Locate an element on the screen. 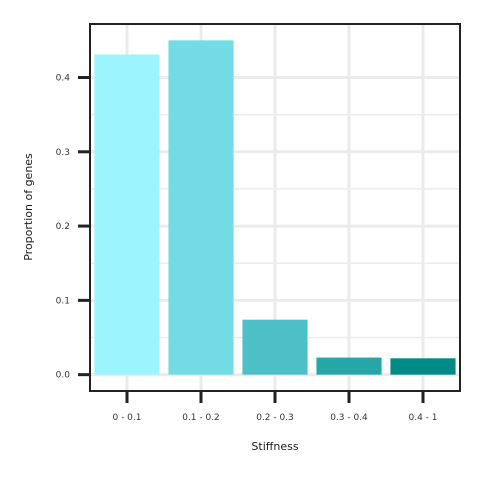 This screenshot has height=484, width=484. x-tick-label: 0.4 - 1 is located at coordinates (422, 418).